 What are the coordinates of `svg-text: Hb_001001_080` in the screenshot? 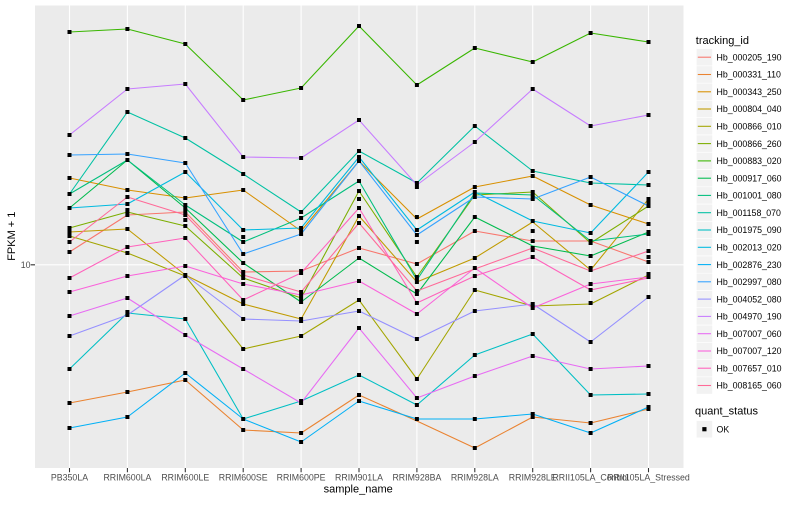 It's located at (749, 196).